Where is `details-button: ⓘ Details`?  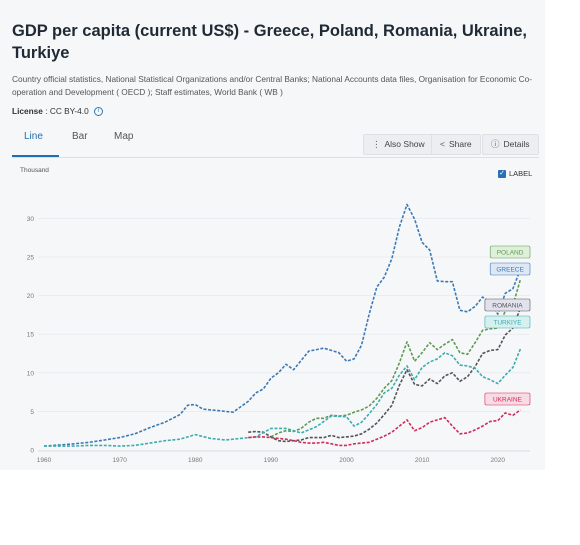
details-button: ⓘ Details is located at coordinates (510, 144).